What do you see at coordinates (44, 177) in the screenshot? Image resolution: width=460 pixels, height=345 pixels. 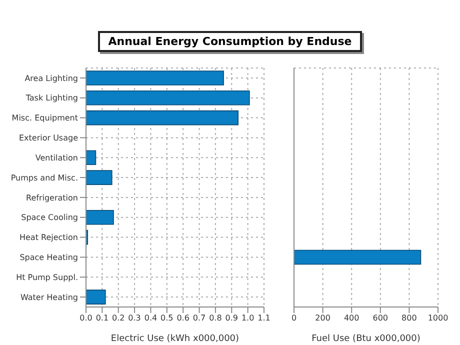 I see `y-tick-label: Pumps and Misc.` at bounding box center [44, 177].